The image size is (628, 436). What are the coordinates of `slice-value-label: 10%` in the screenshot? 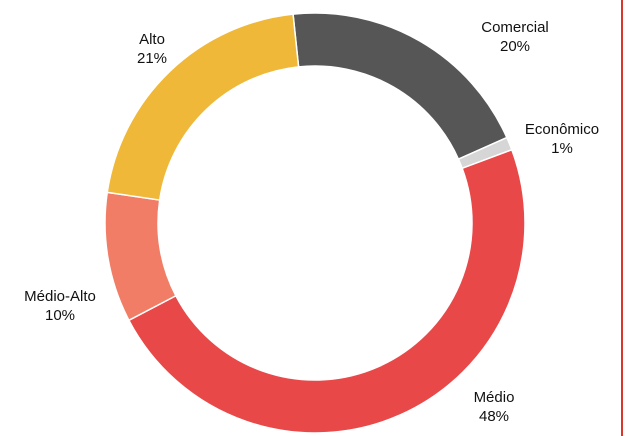 It's located at (60, 315).